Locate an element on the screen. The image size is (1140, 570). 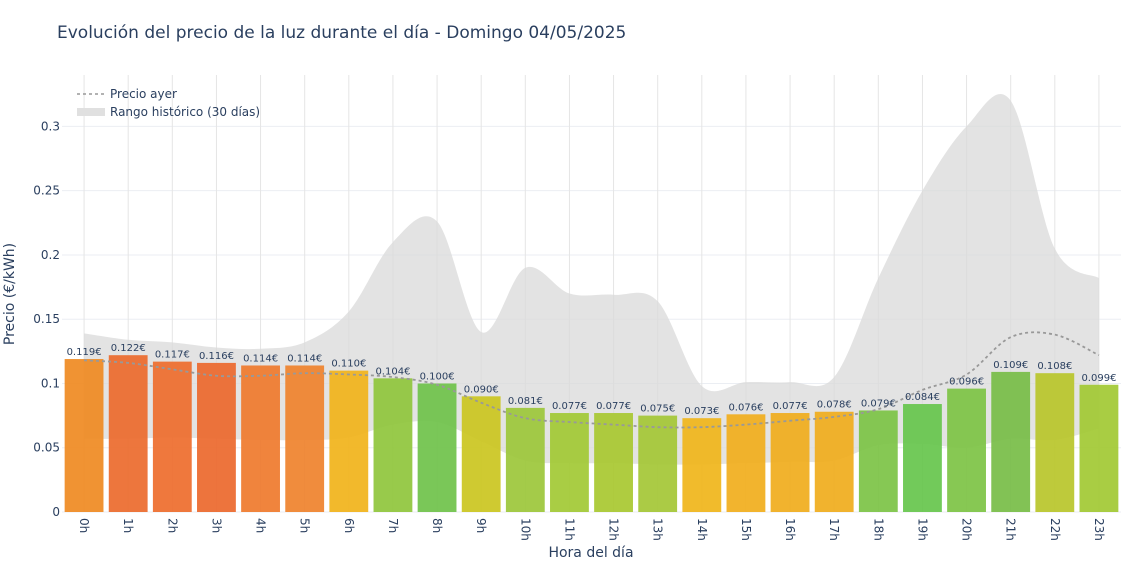
bar-12h is located at coordinates (613, 462).